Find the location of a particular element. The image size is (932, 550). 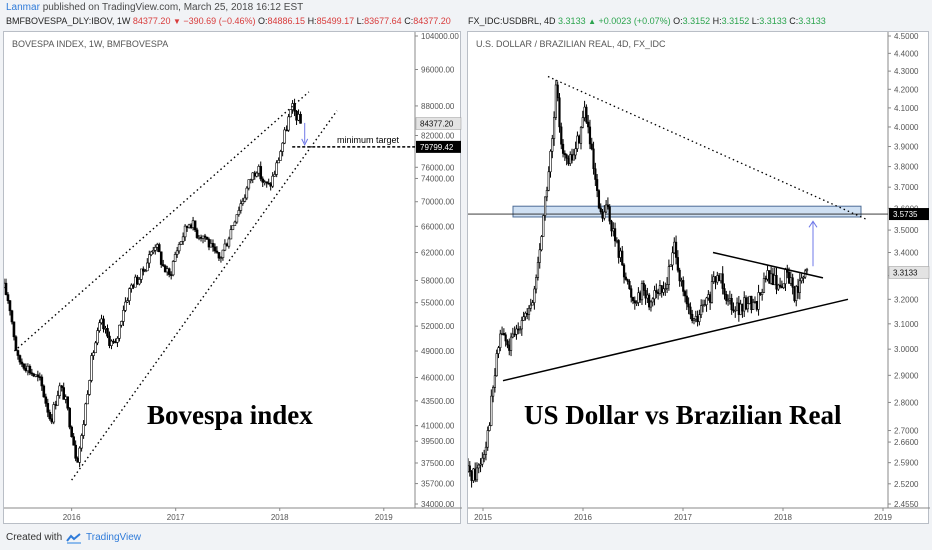

up-arrow-icon is located at coordinates (813, 224).